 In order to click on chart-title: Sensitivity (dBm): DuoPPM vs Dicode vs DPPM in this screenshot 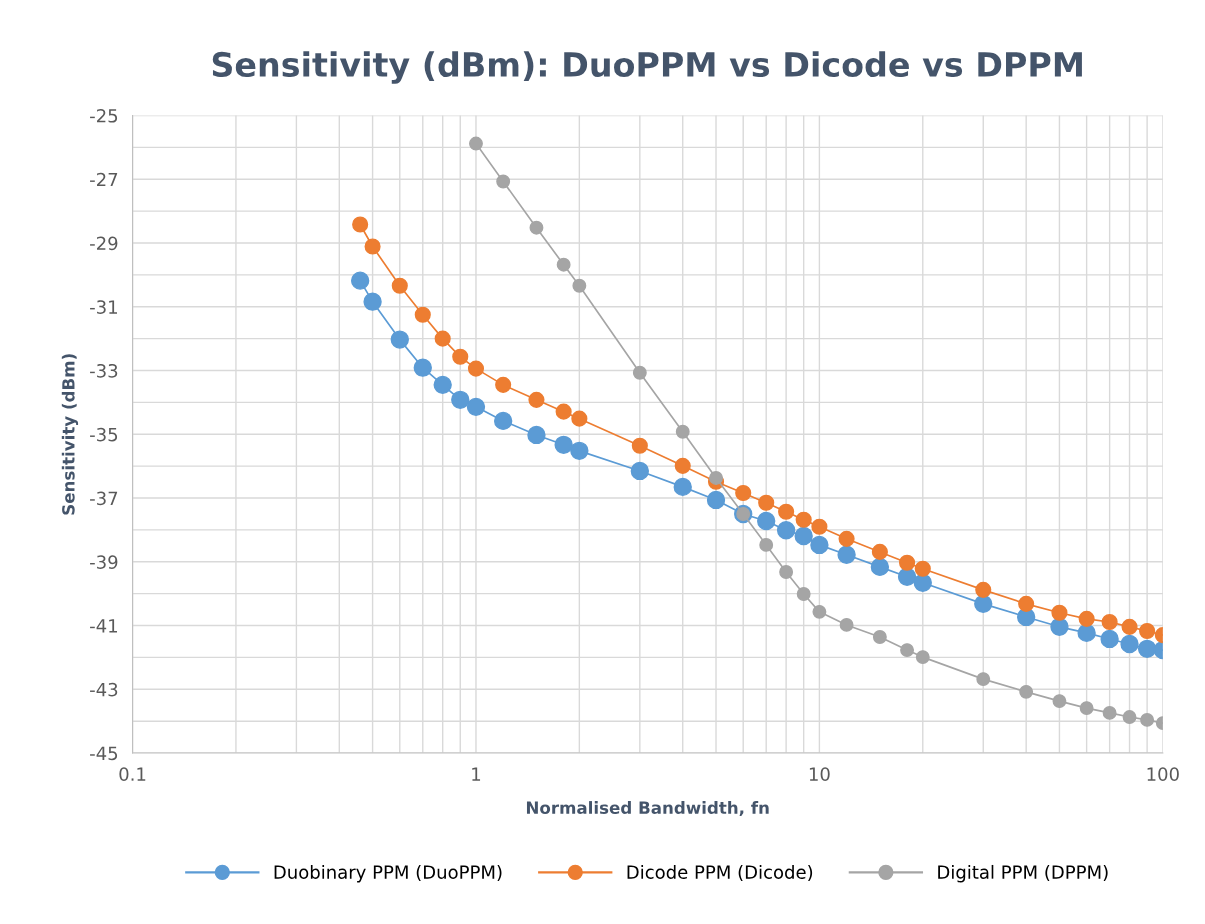, I will do `click(647, 67)`.